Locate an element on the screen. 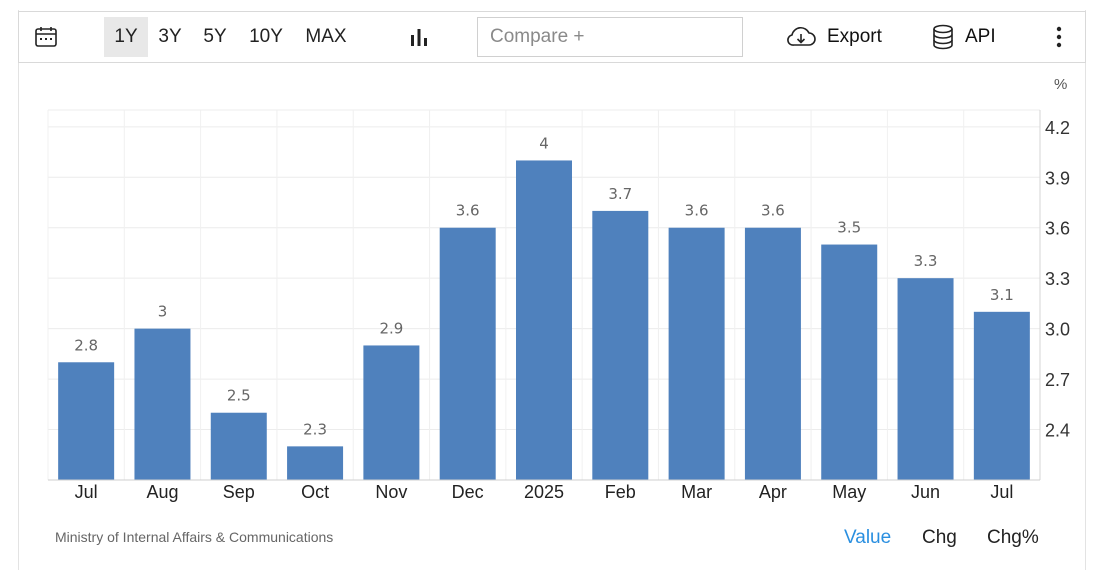  y-tick-label: 2.4 is located at coordinates (1057, 431).